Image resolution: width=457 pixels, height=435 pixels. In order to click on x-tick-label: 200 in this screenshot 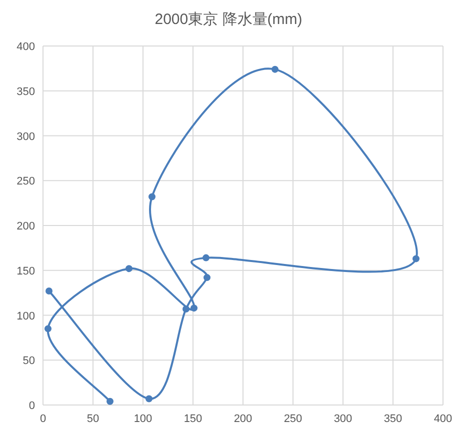, I will do `click(243, 419)`.